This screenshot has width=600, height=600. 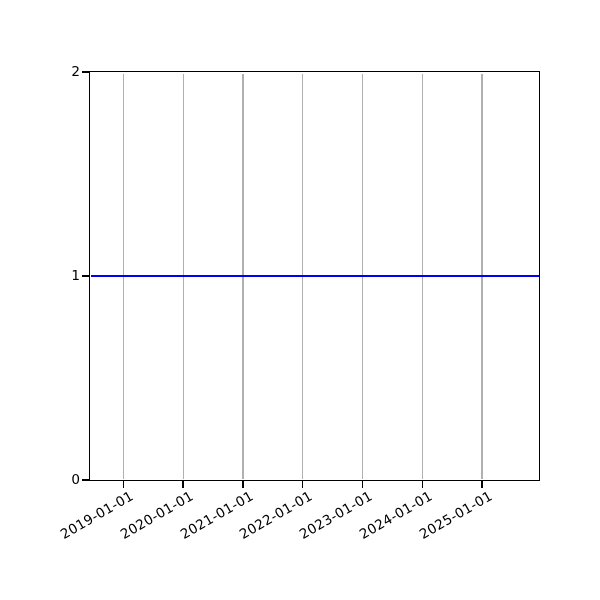 I want to click on data-line, so click(x=314, y=276).